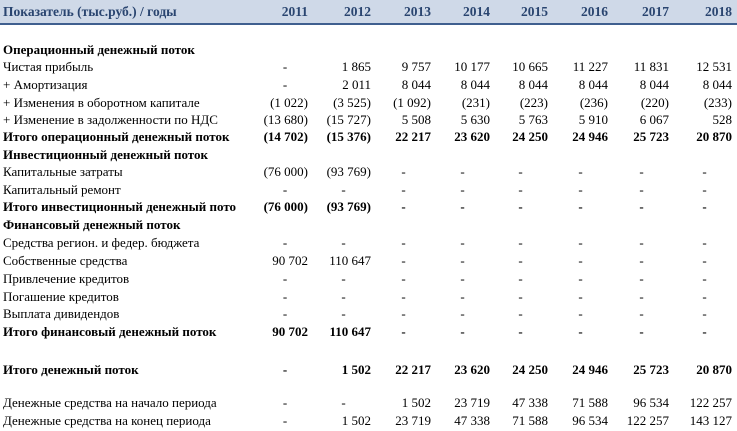 This screenshot has height=431, width=737. I want to click on table-cell: 12 531, so click(714, 66).